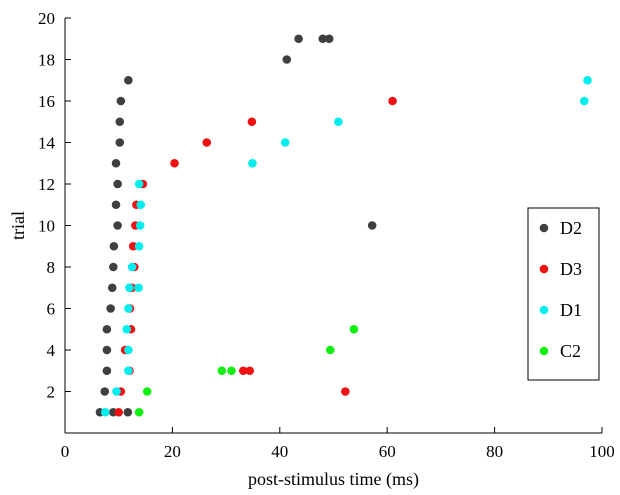 This screenshot has width=620, height=495. Describe the element at coordinates (571, 269) in the screenshot. I see `legend-label-d3: D3` at that location.